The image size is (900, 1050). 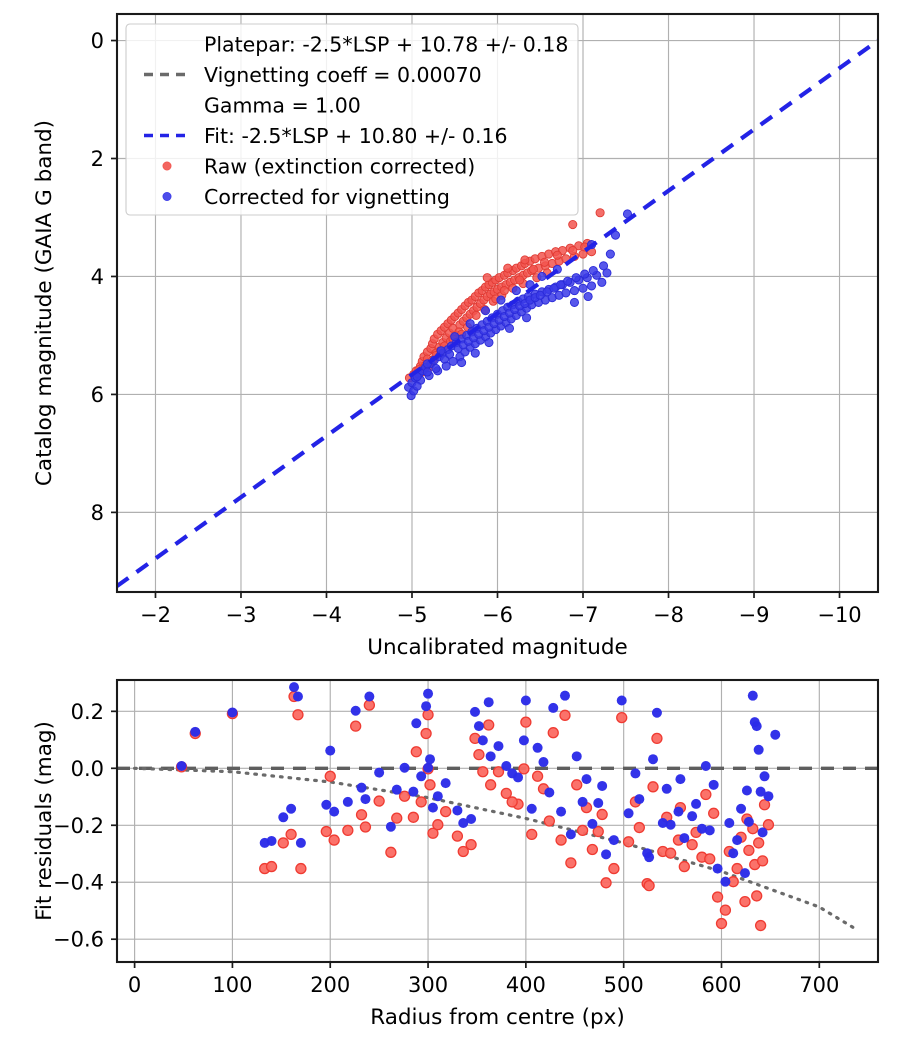 What do you see at coordinates (327, 197) in the screenshot?
I see `legend-label-5: Corrected for vignetting` at bounding box center [327, 197].